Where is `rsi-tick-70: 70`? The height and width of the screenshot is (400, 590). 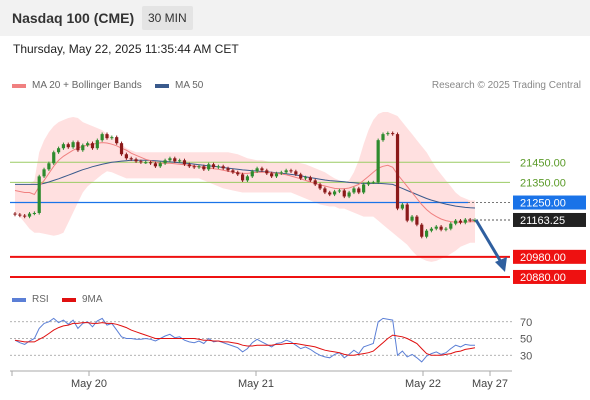
rsi-tick-70: 70 is located at coordinates (526, 323).